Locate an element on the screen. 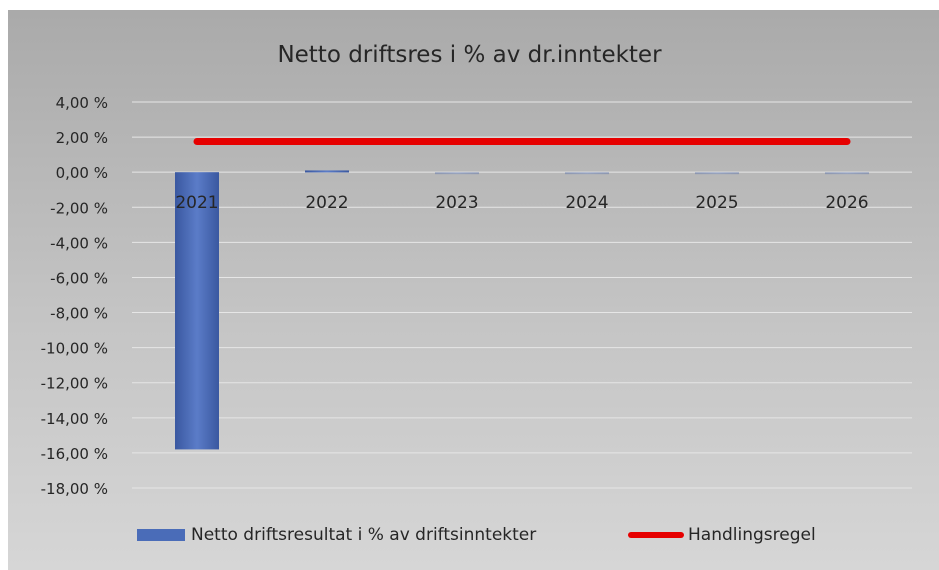 The height and width of the screenshot is (570, 939). y-tick-label: -12,00 % is located at coordinates (74, 384).